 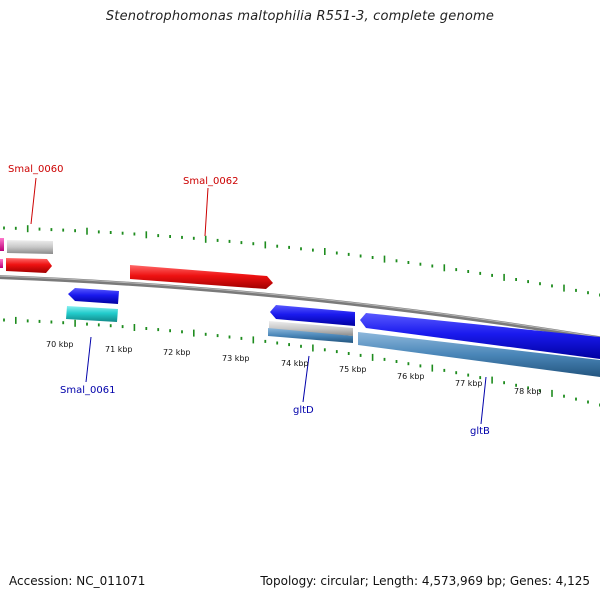 I want to click on accession-label: Accession: NC_011071, so click(x=77, y=581).